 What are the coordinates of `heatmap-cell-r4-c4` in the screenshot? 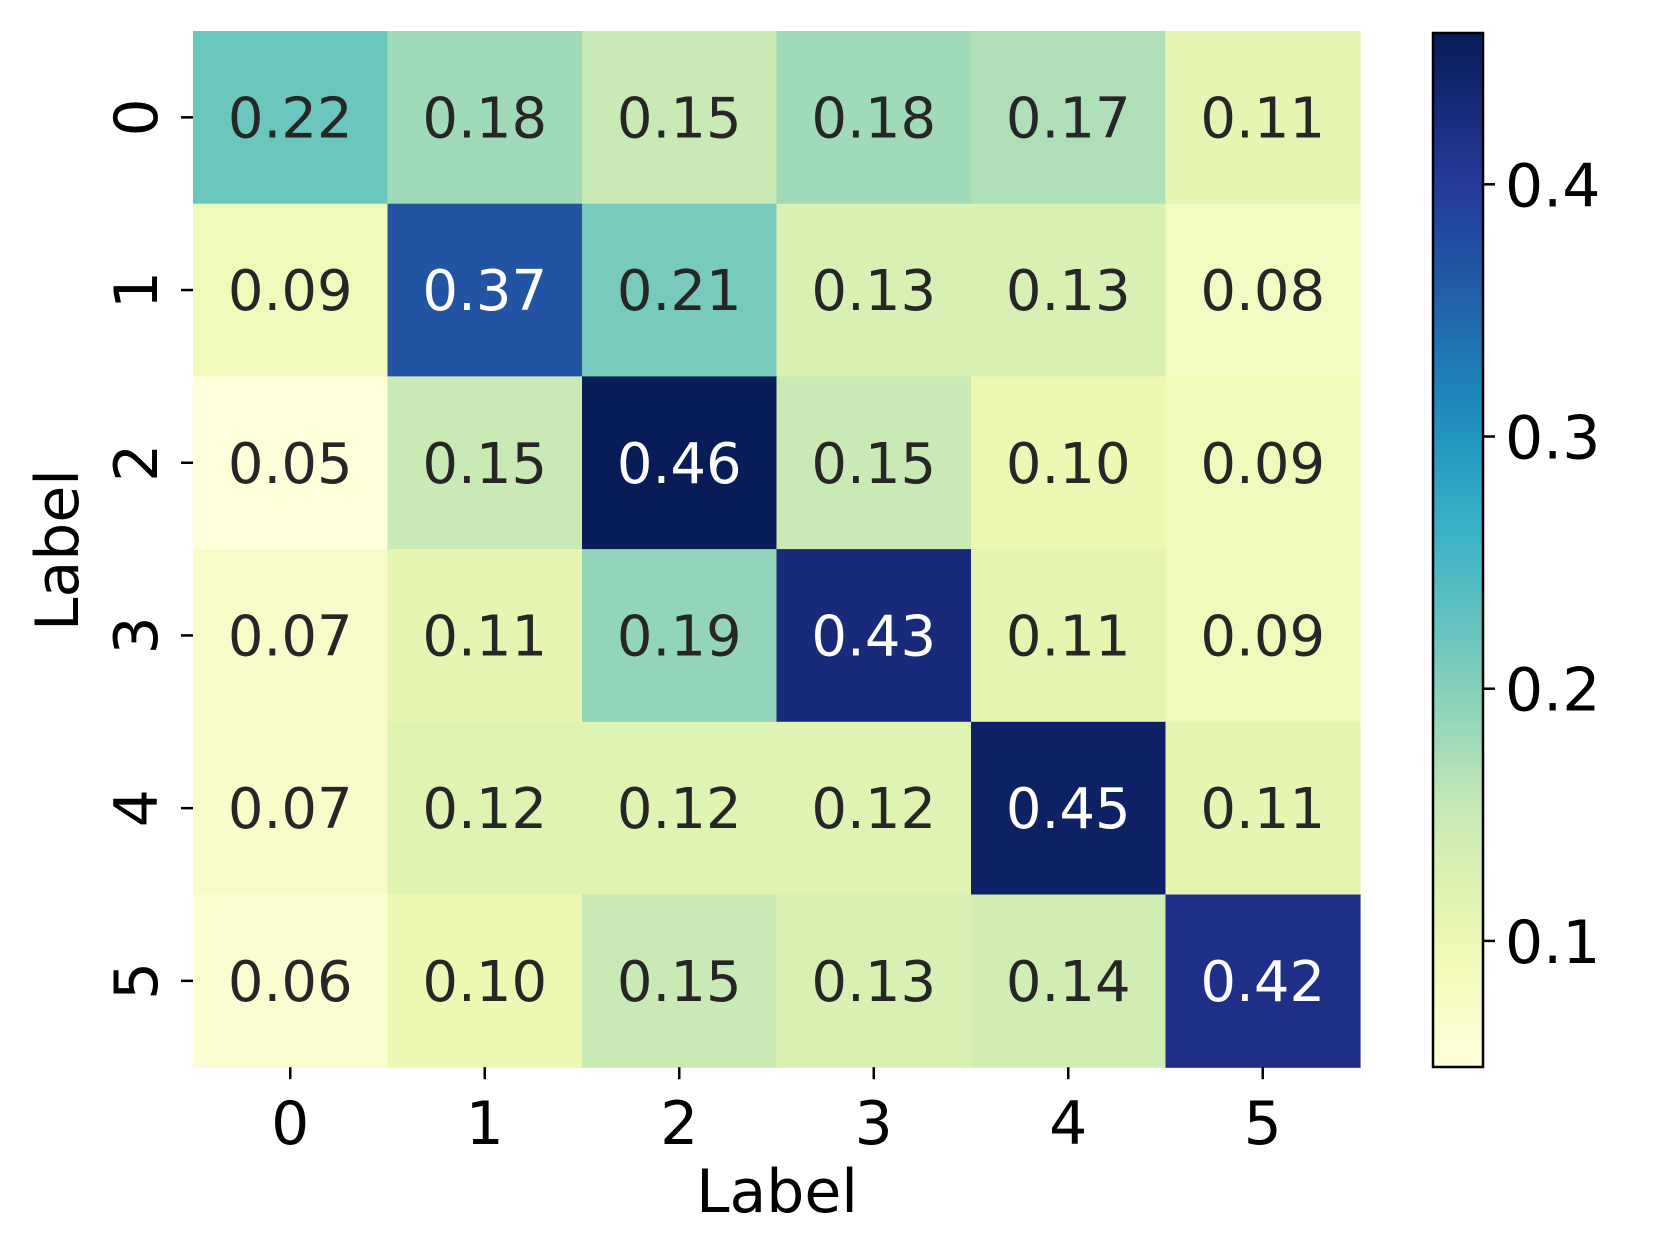 It's located at (1069, 808).